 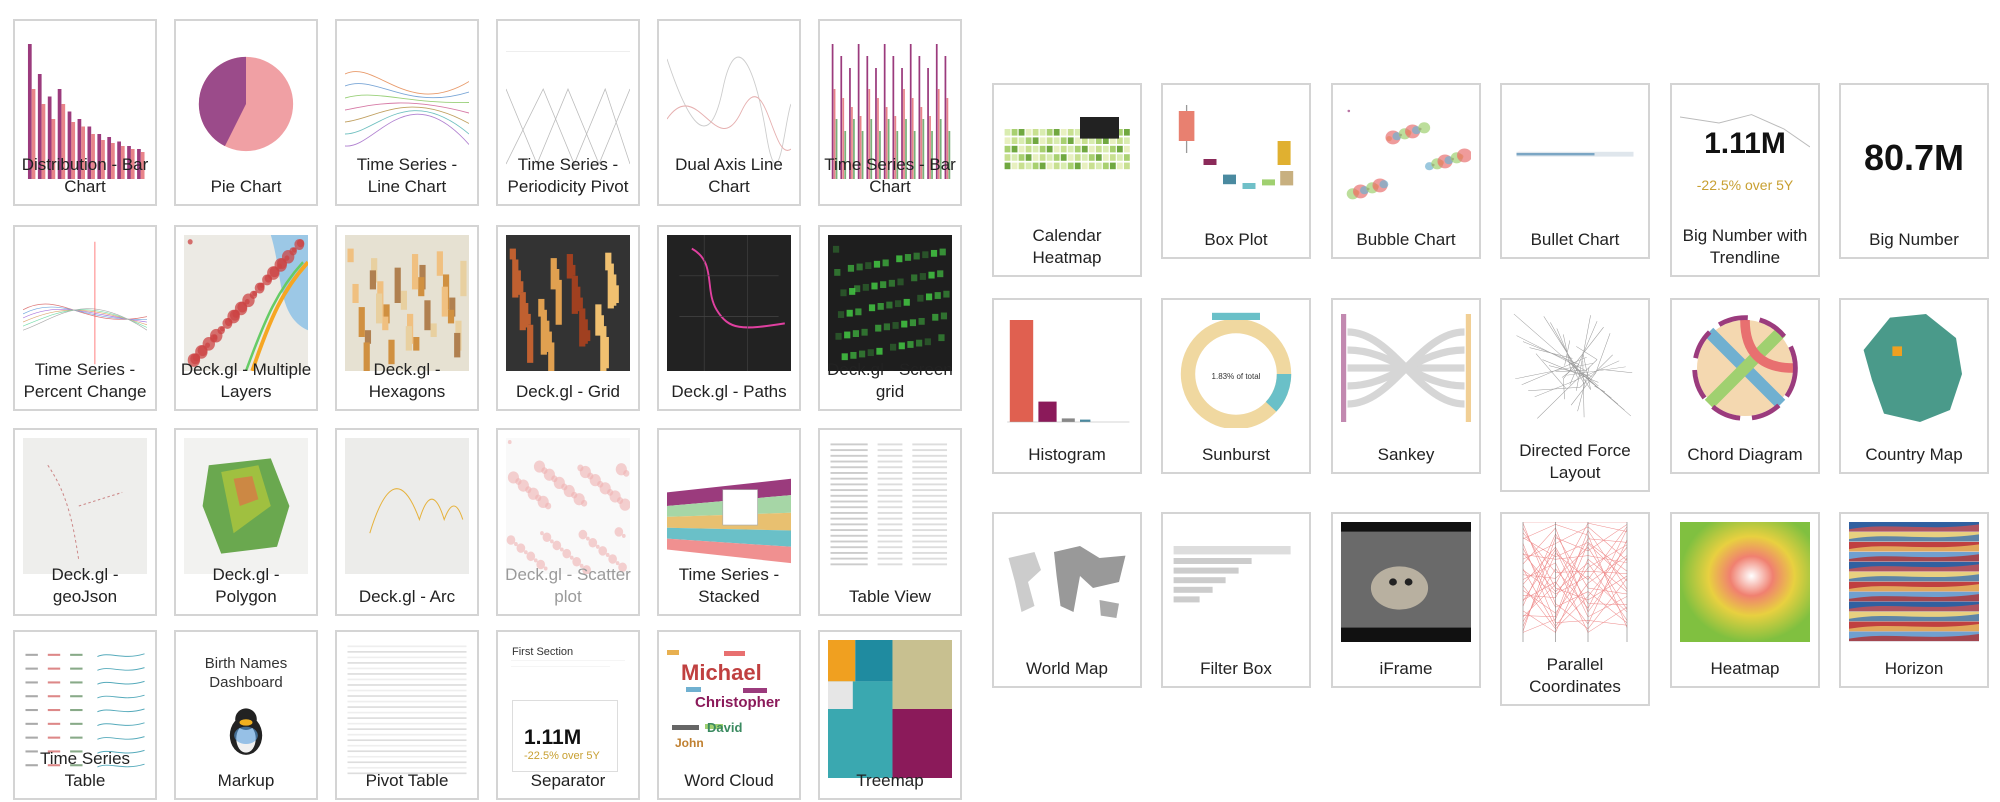 I want to click on viz-tile-deck-gl-scatter-plot: Deck.gl - Scatter plot, so click(x=568, y=522).